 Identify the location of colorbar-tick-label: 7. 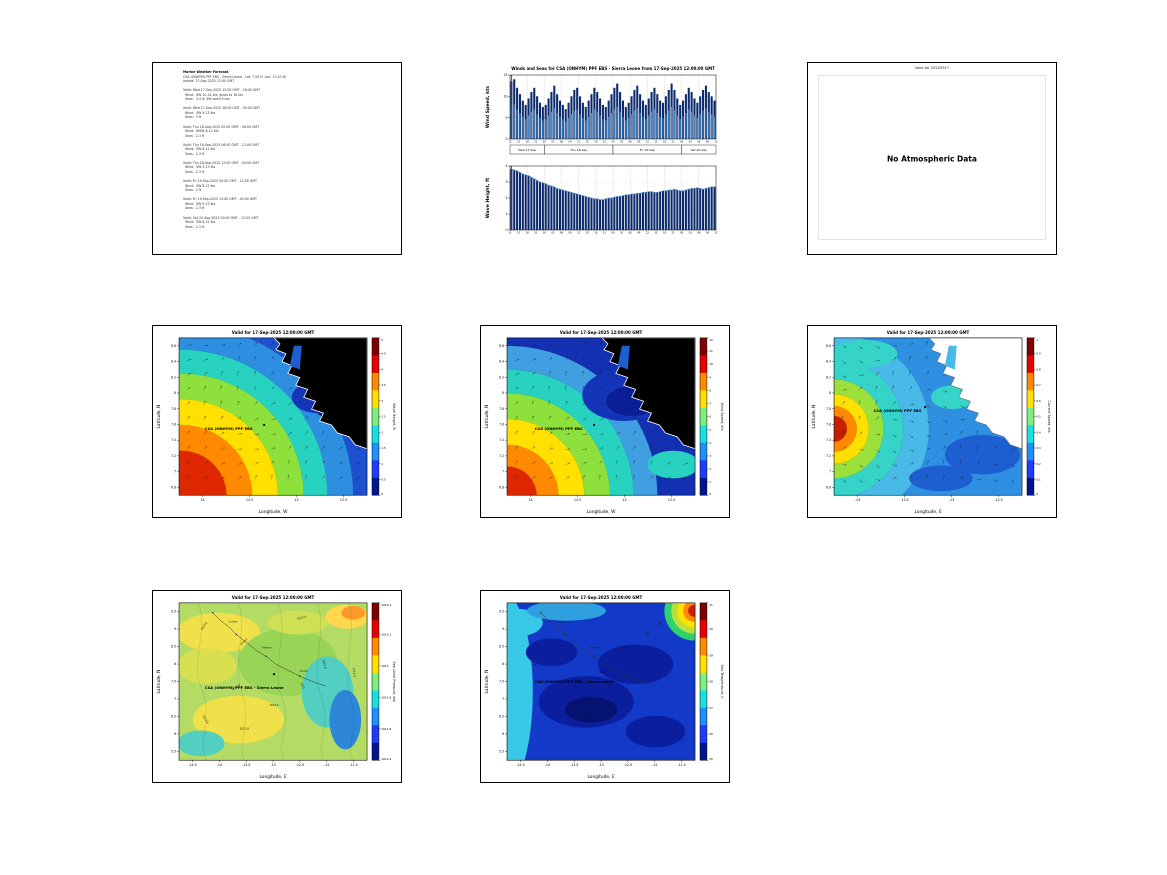
(710, 404).